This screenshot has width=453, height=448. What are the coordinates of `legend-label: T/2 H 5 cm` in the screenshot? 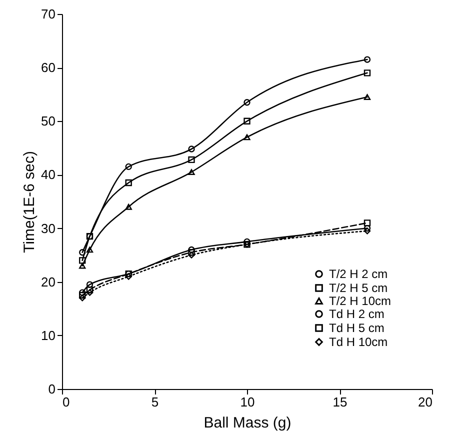 It's located at (358, 288).